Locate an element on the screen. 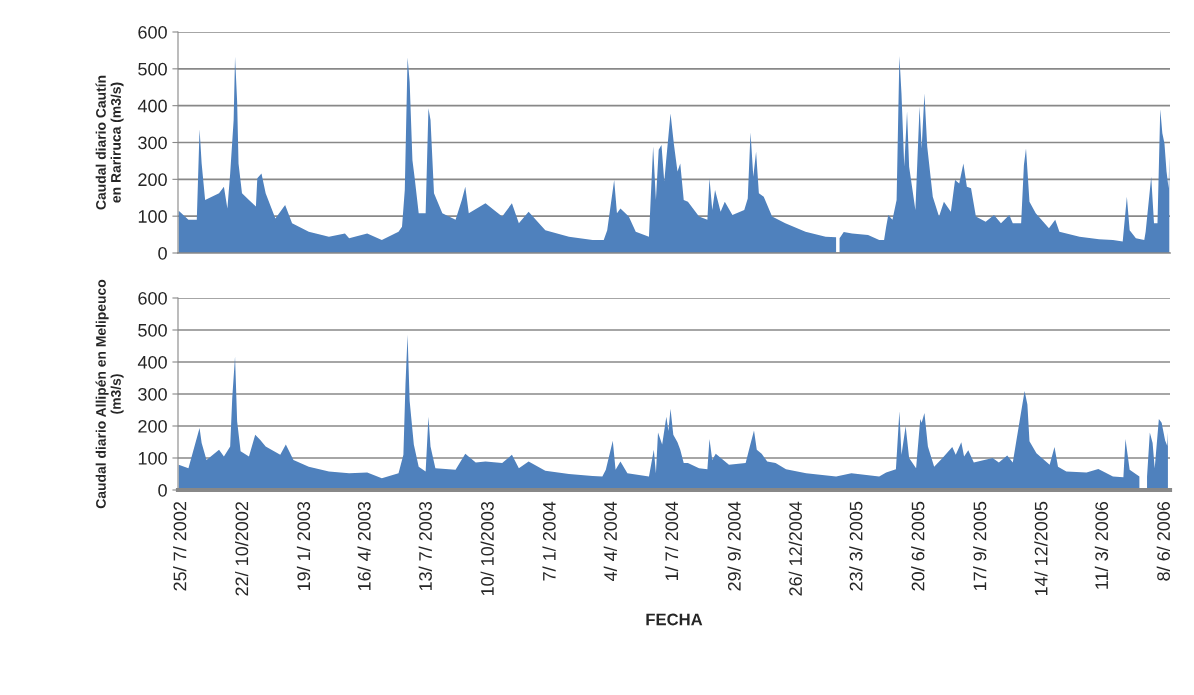 The width and height of the screenshot is (1194, 695). x-tick-label: 16/ 4/ 2003 is located at coordinates (364, 546).